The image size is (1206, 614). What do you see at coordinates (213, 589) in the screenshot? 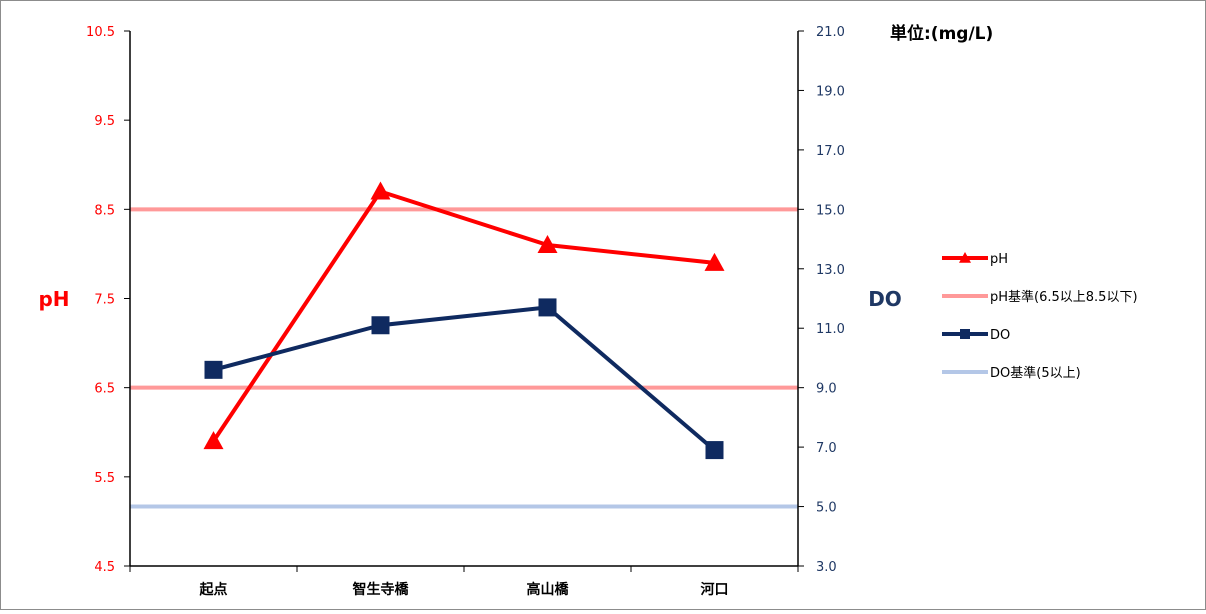
I see `x-tick-label: 起点` at bounding box center [213, 589].